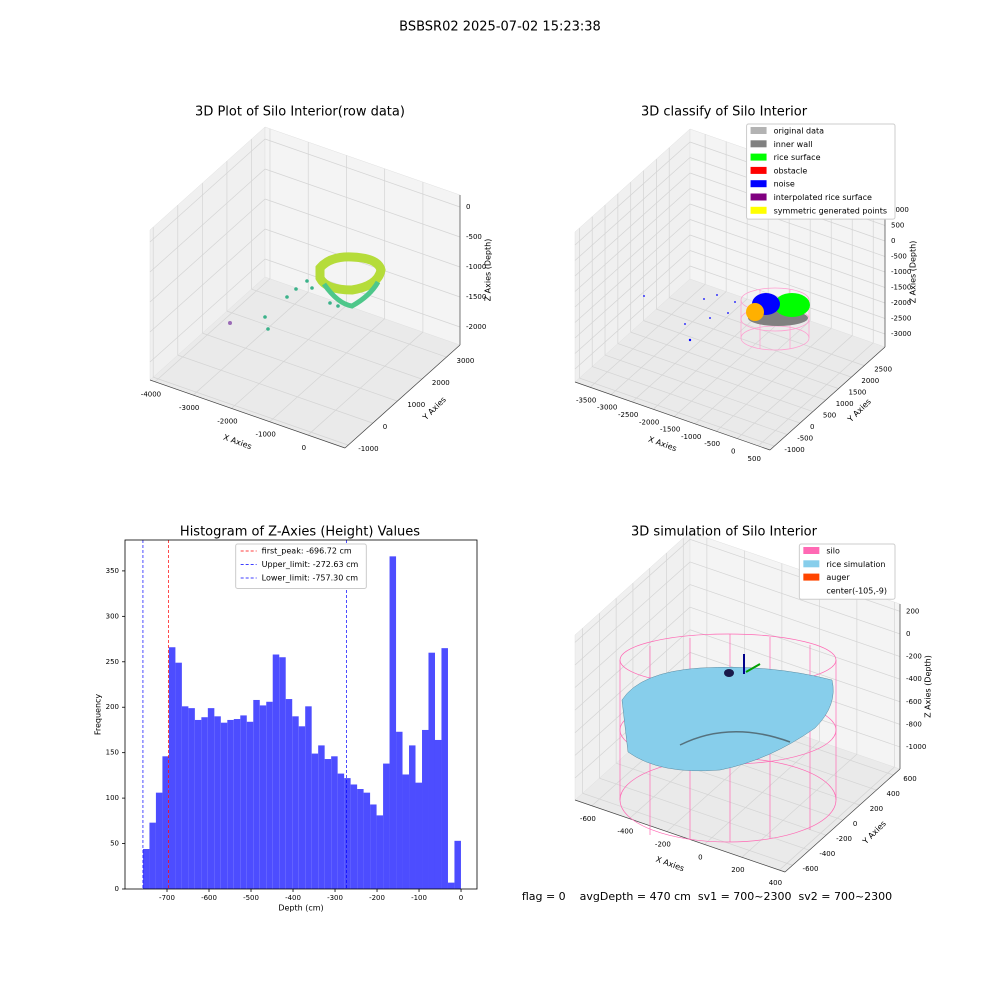 The width and height of the screenshot is (1000, 1000). What do you see at coordinates (649, 422) in the screenshot?
I see `x-tick-label: -2000` at bounding box center [649, 422].